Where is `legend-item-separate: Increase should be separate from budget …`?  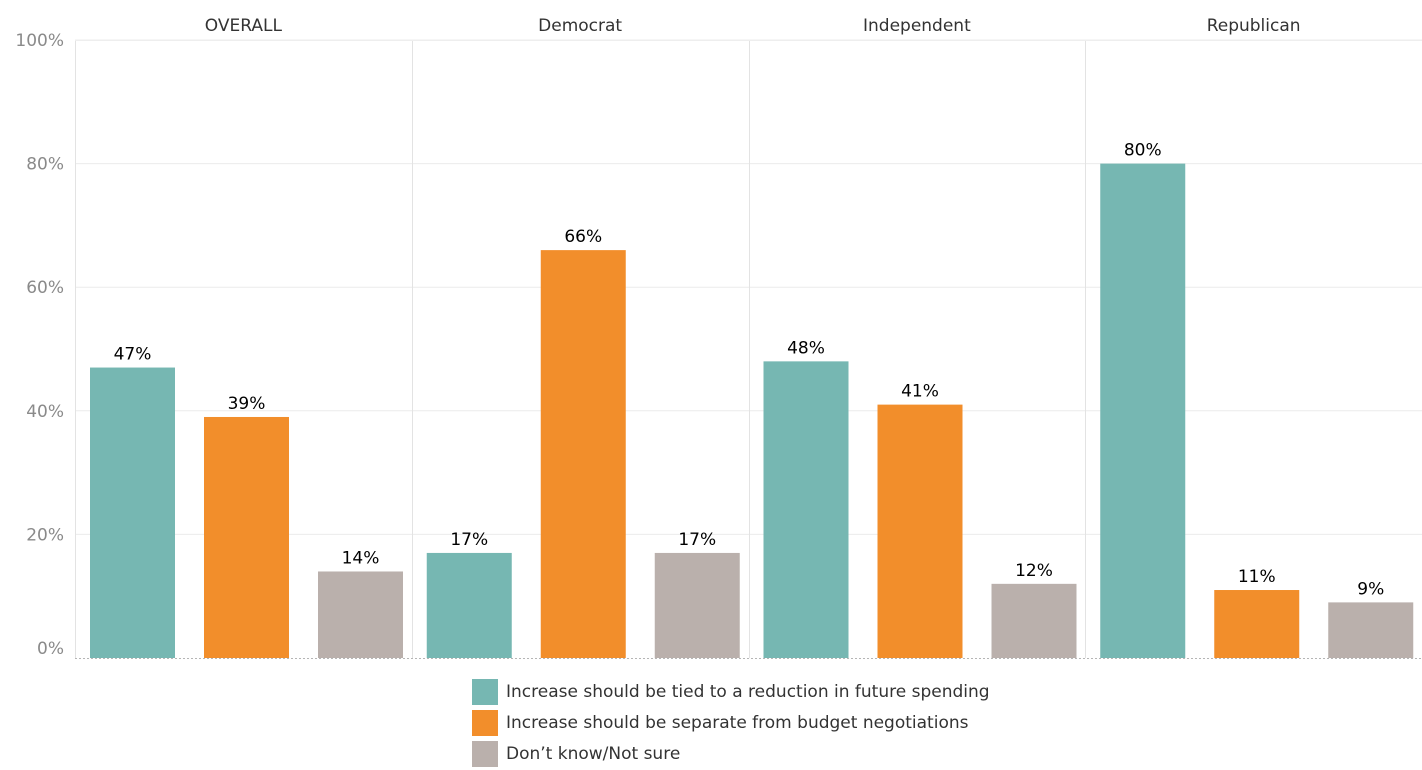
legend-item-separate: Increase should be separate from budget … is located at coordinates (731, 722).